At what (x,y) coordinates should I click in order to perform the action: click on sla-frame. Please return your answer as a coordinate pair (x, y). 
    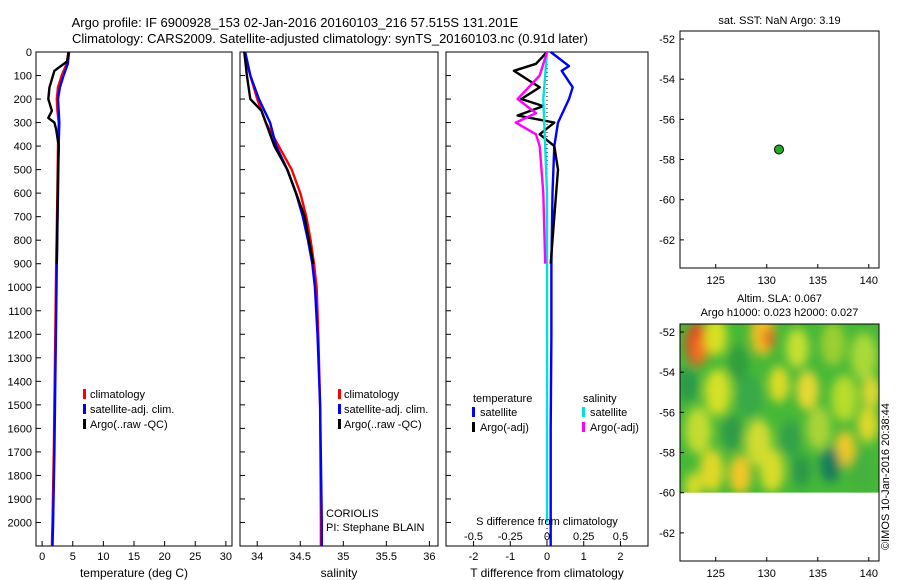
    Looking at the image, I should click on (779, 442).